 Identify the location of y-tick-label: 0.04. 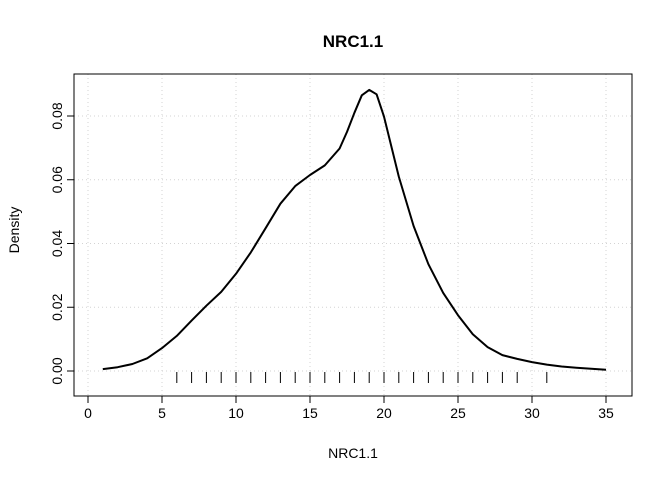
(57, 243).